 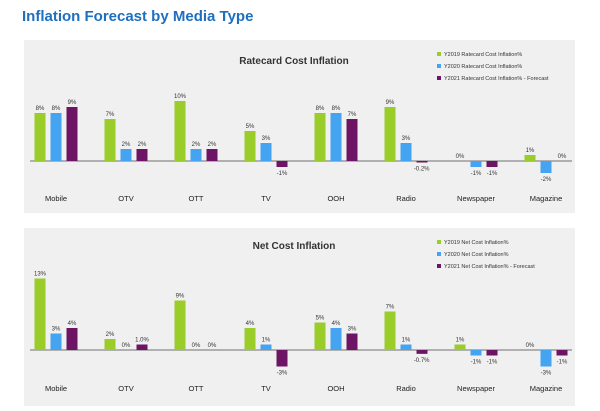 What do you see at coordinates (422, 170) in the screenshot?
I see `data-label: -0.2%` at bounding box center [422, 170].